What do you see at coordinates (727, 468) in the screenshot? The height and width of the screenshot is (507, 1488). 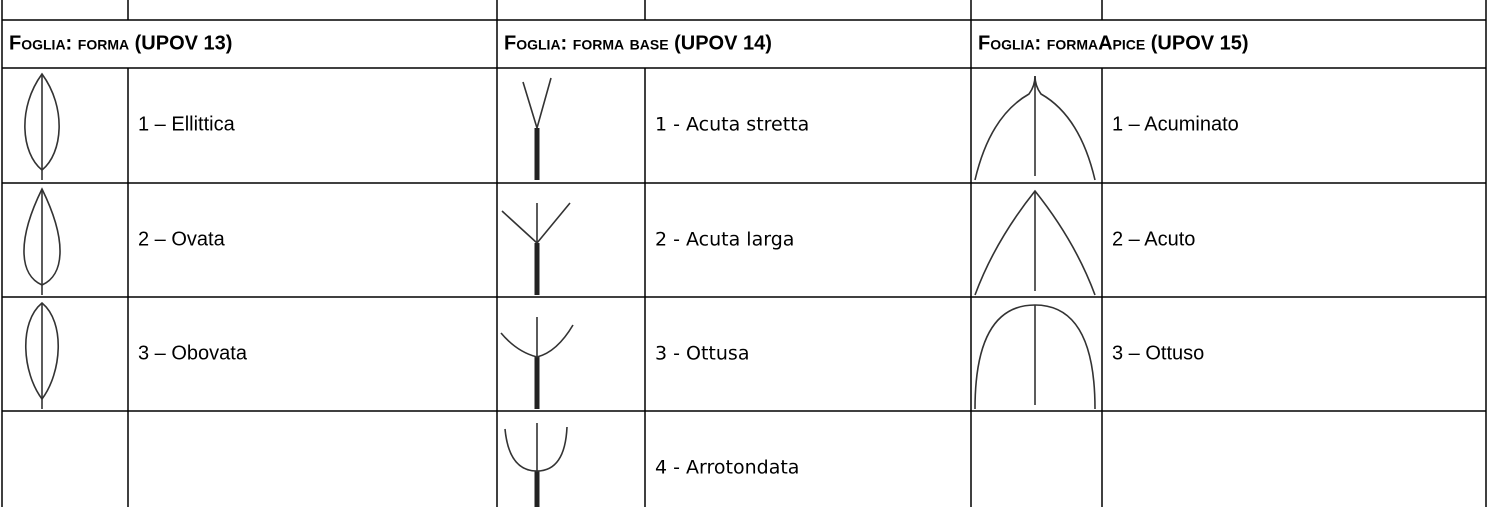 I see `cell-label: 4 - Arrotondata` at bounding box center [727, 468].